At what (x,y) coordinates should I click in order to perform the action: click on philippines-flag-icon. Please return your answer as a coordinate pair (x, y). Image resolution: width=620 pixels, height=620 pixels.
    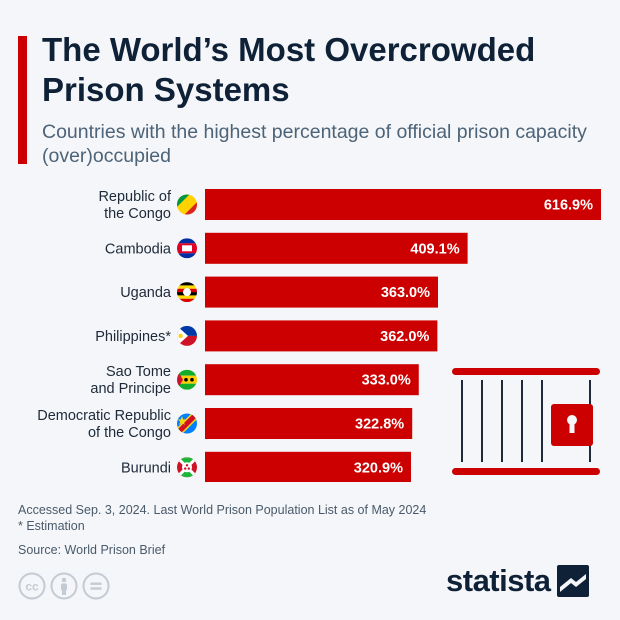
    Looking at the image, I should click on (187, 335).